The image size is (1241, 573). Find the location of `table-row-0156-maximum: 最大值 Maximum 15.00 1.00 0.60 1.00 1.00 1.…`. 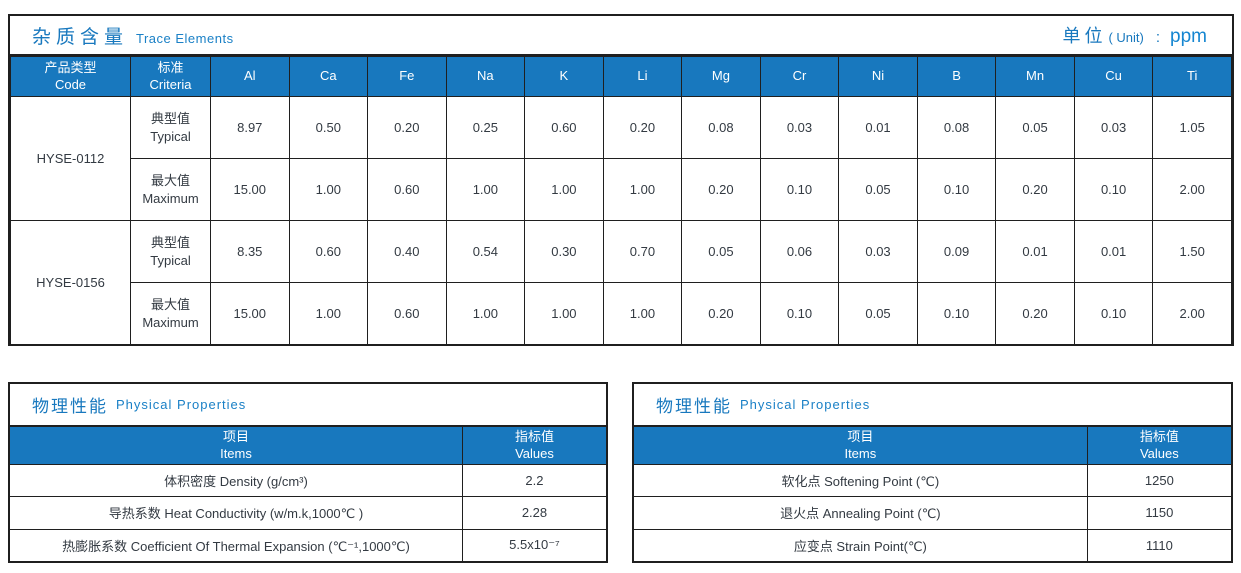

table-row-0156-maximum: 最大值 Maximum 15.00 1.00 0.60 1.00 1.00 1.… is located at coordinates (621, 313).